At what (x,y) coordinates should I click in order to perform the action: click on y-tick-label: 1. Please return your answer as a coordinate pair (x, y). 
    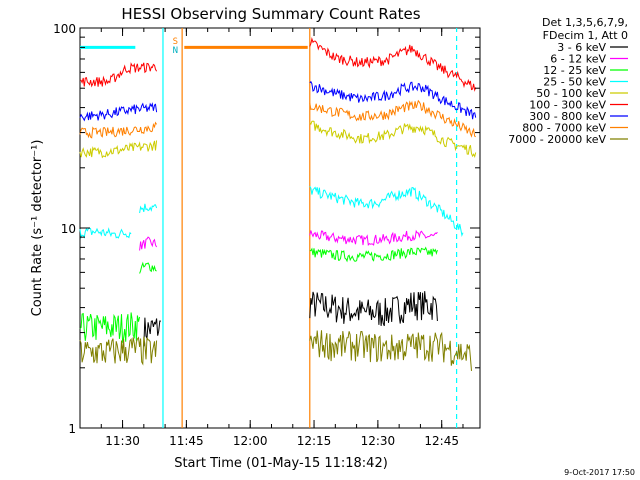
    Looking at the image, I should click on (72, 429).